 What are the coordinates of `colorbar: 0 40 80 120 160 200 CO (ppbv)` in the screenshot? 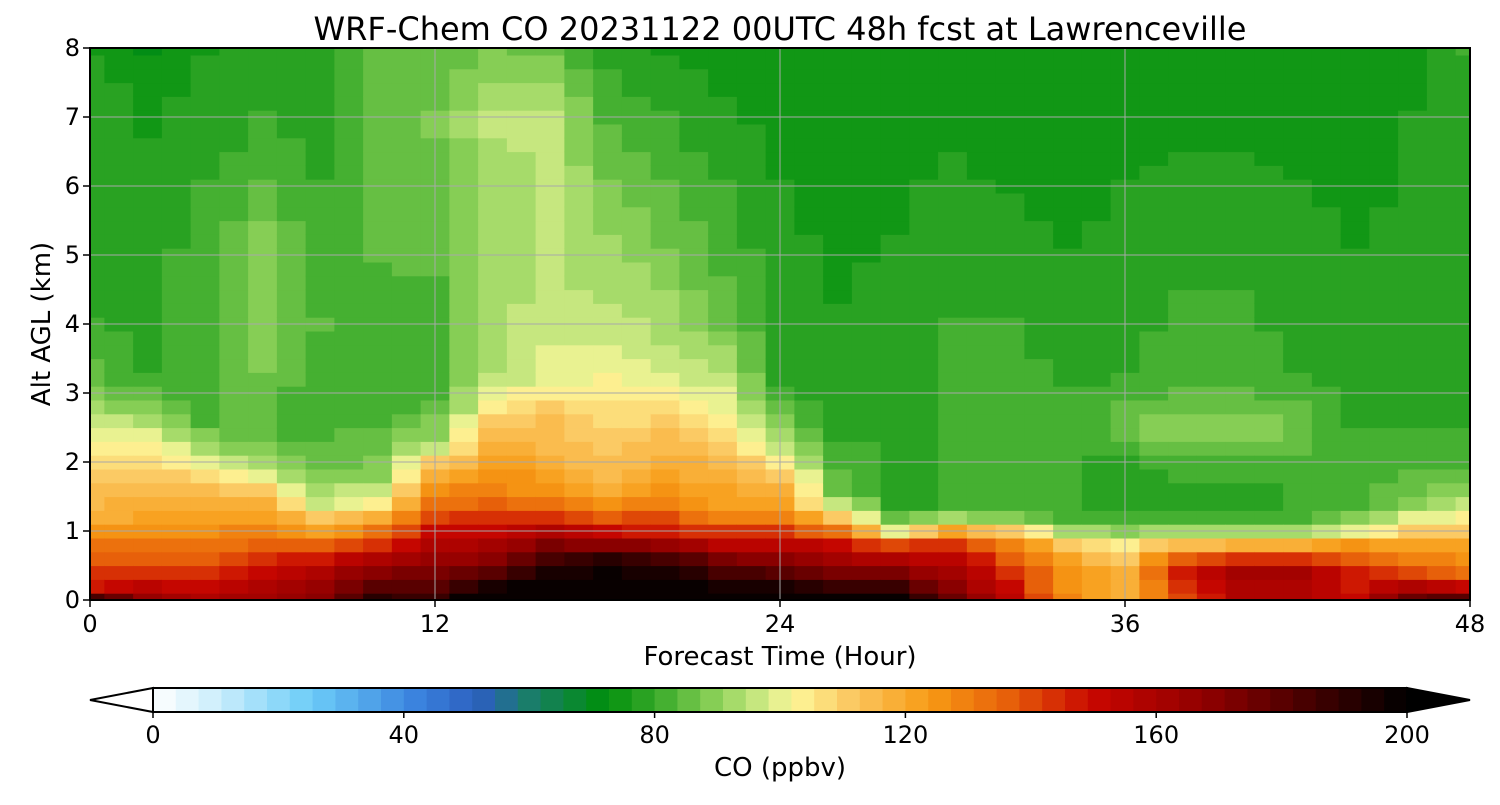 It's located at (780, 735).